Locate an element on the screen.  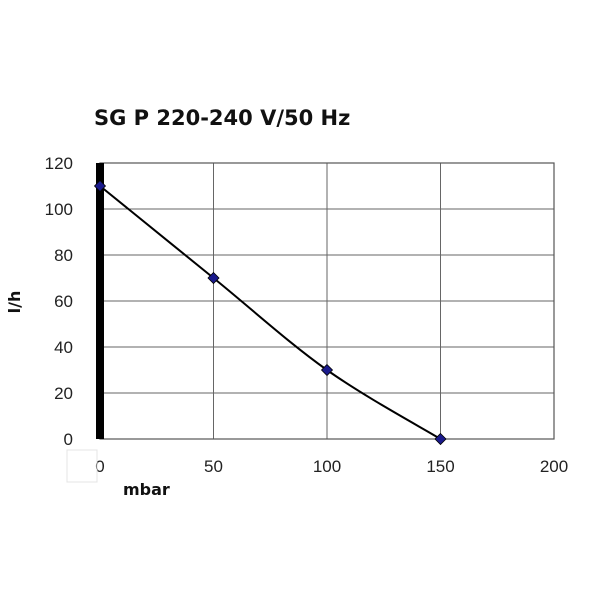
x-tick-label: 100 is located at coordinates (327, 466).